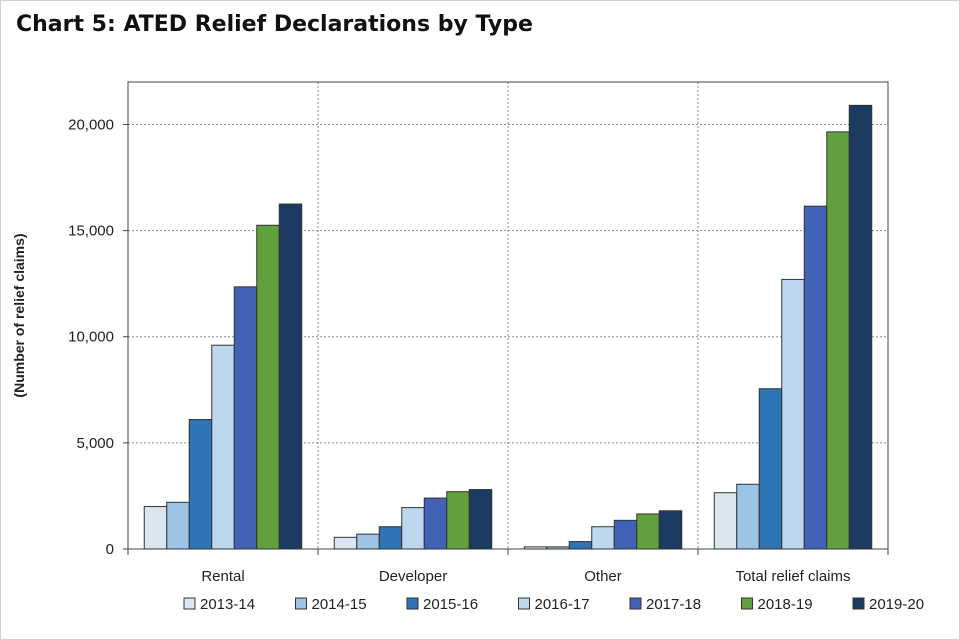  Describe the element at coordinates (110, 549) in the screenshot. I see `y-tick-label: 0` at that location.